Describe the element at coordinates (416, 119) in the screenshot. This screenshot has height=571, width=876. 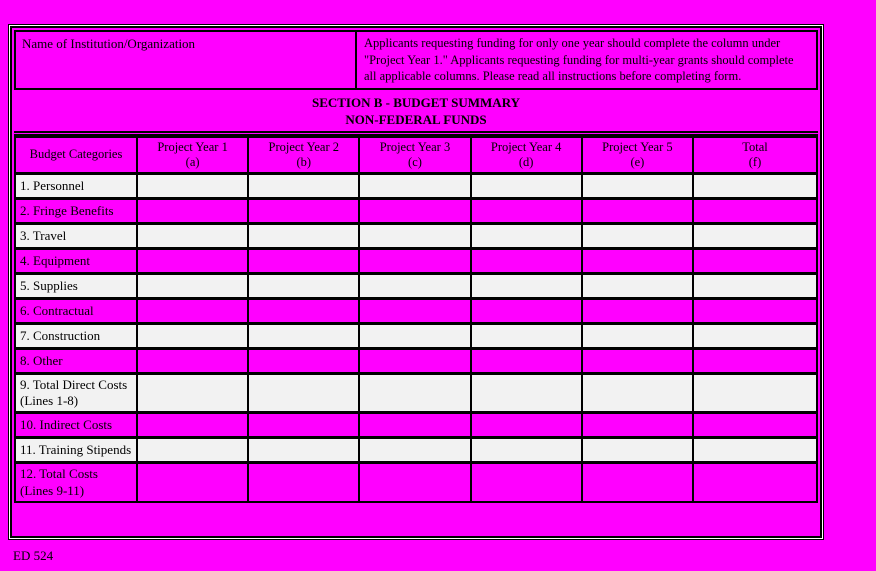
I see `section-title-line2: NON-FEDERAL FUNDS` at that location.